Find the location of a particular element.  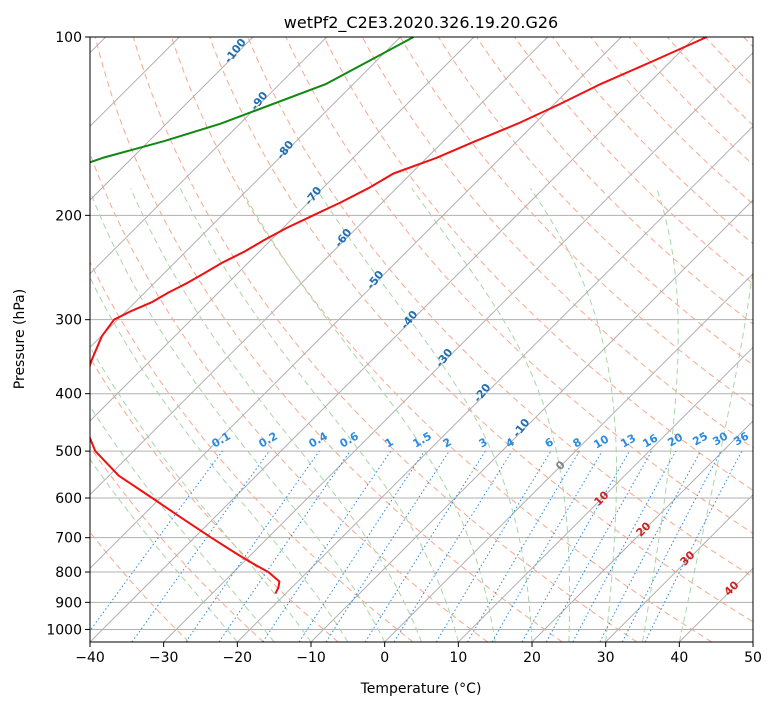

y-tick-label: 700 is located at coordinates (68, 539).